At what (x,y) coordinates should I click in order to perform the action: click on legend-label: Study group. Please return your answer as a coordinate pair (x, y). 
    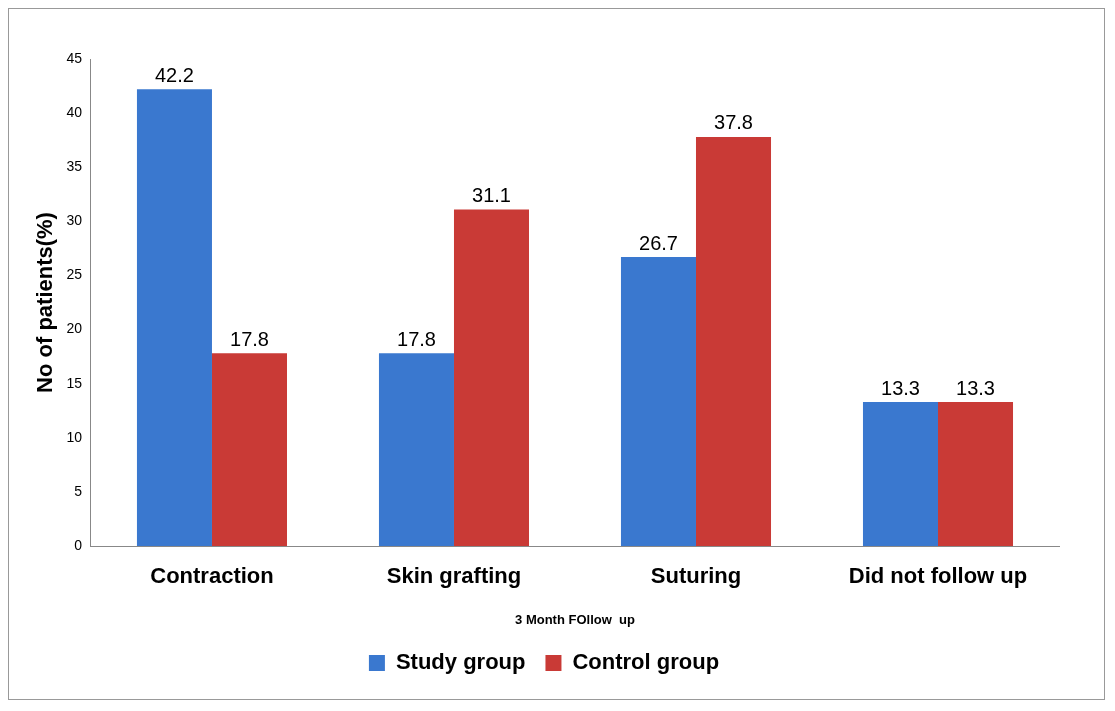
    Looking at the image, I should click on (460, 662).